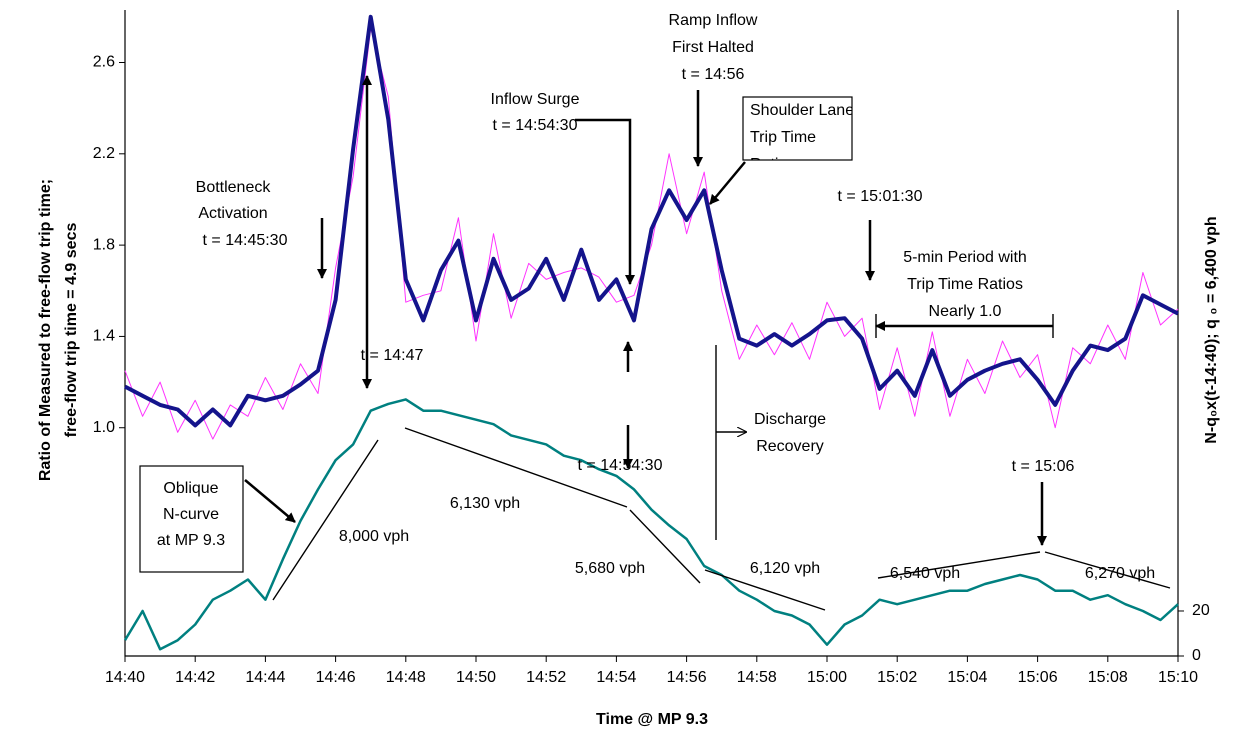 The width and height of the screenshot is (1234, 736). What do you see at coordinates (687, 677) in the screenshot?
I see `x-tick-label: 14:56` at bounding box center [687, 677].